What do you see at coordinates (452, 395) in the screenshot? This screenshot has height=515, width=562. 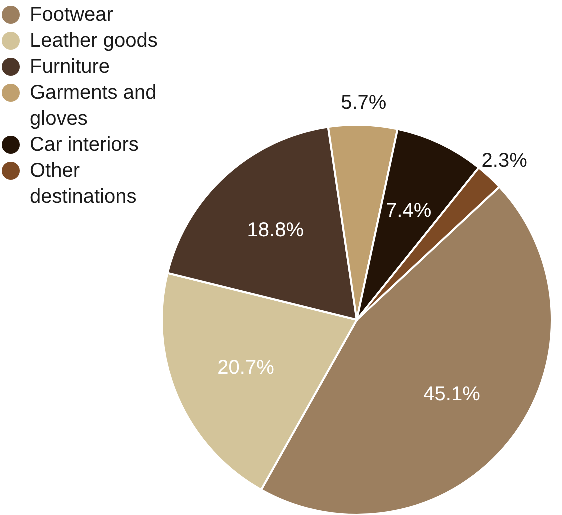 I see `data-label: 45.1%` at bounding box center [452, 395].